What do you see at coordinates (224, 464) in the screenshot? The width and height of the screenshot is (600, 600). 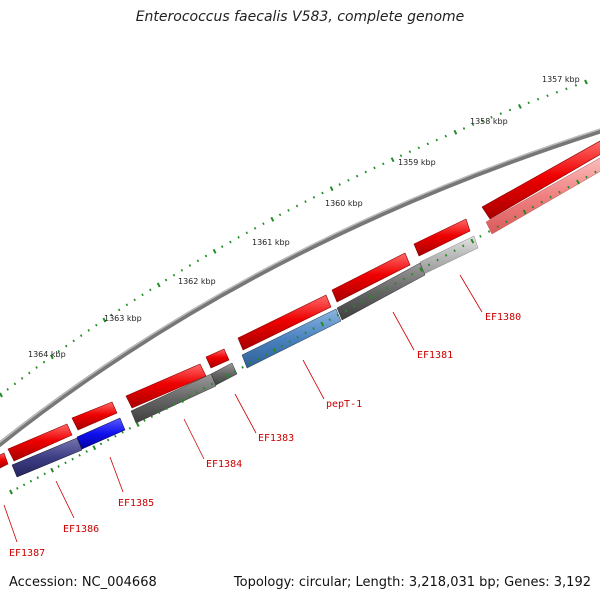 I see `gene-label-EF1384: EF1384` at bounding box center [224, 464].